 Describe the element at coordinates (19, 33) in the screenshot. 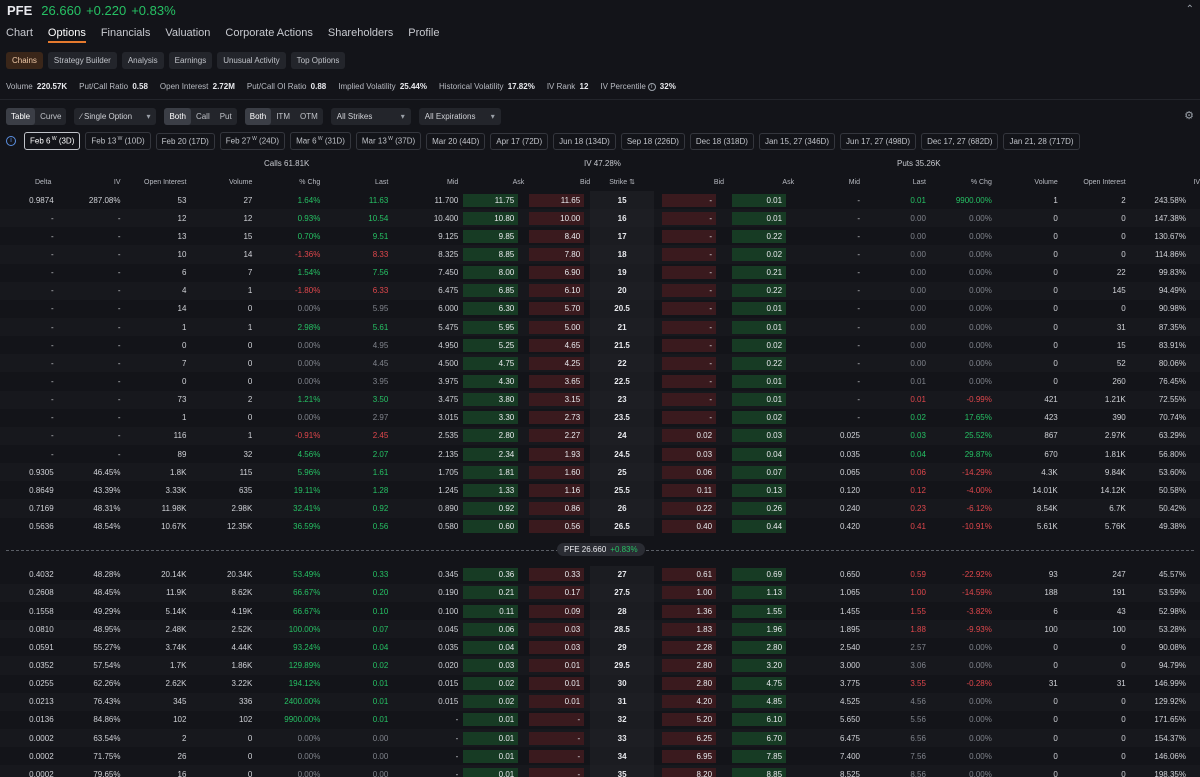

I see `tab-chart: Chart` at that location.